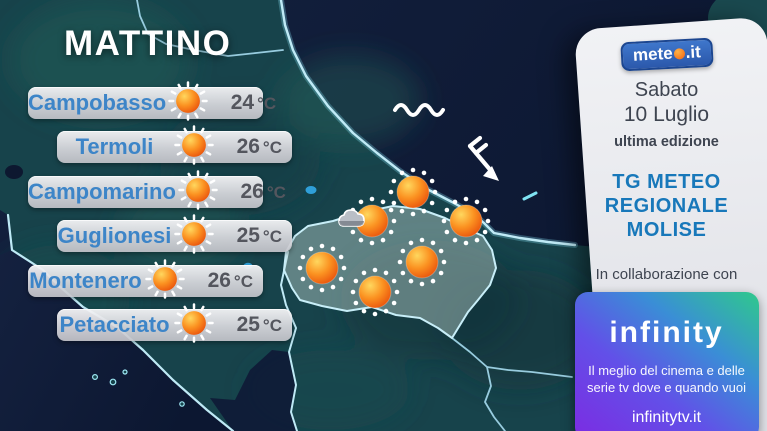 Image resolution: width=767 pixels, height=431 pixels. Describe the element at coordinates (114, 146) in the screenshot. I see `city-label: Termoli` at that location.